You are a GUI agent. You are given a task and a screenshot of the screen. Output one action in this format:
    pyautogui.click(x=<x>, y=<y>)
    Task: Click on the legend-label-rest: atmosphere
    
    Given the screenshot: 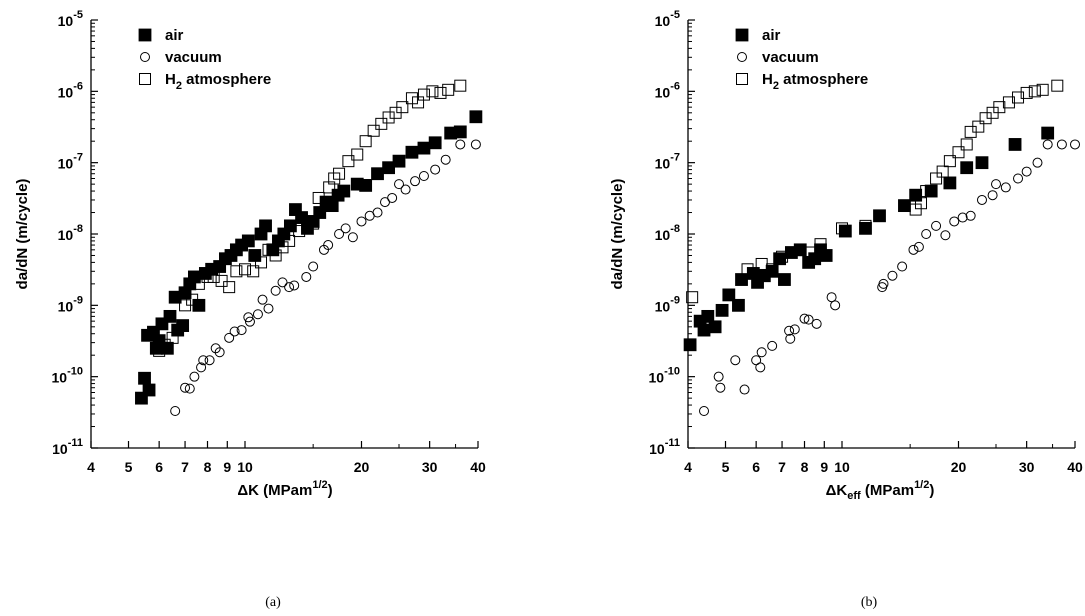 What is the action you would take?
    pyautogui.click(x=823, y=79)
    